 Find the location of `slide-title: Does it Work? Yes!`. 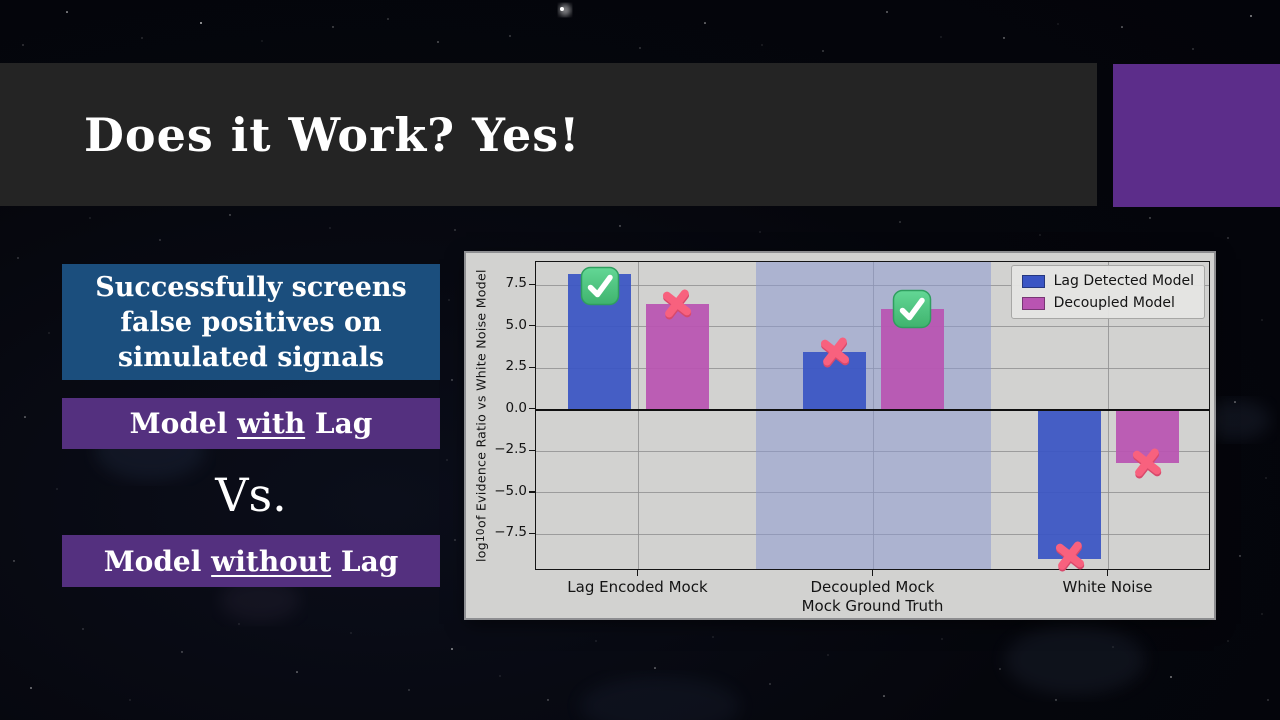

slide-title: Does it Work? Yes! is located at coordinates (332, 134).